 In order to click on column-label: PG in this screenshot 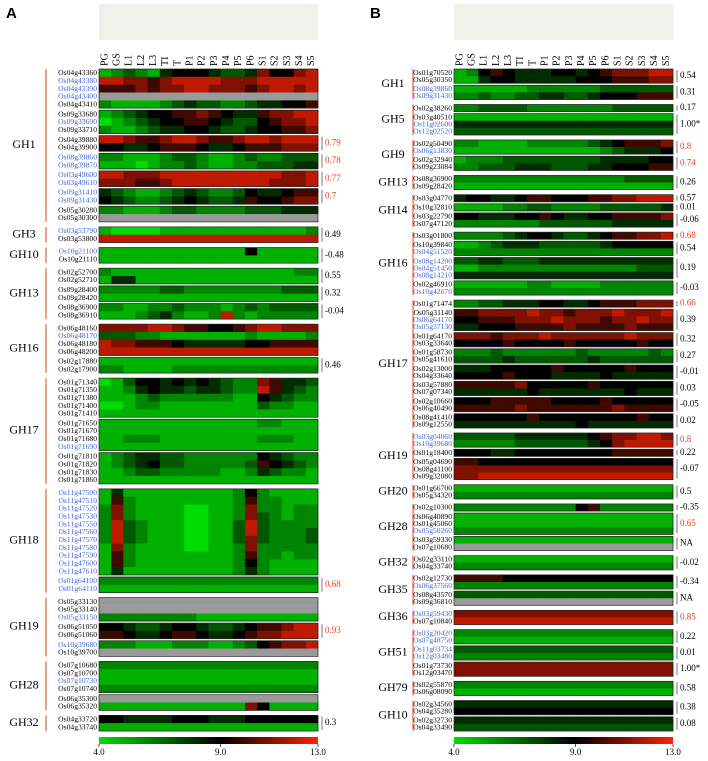, I will do `click(459, 59)`.